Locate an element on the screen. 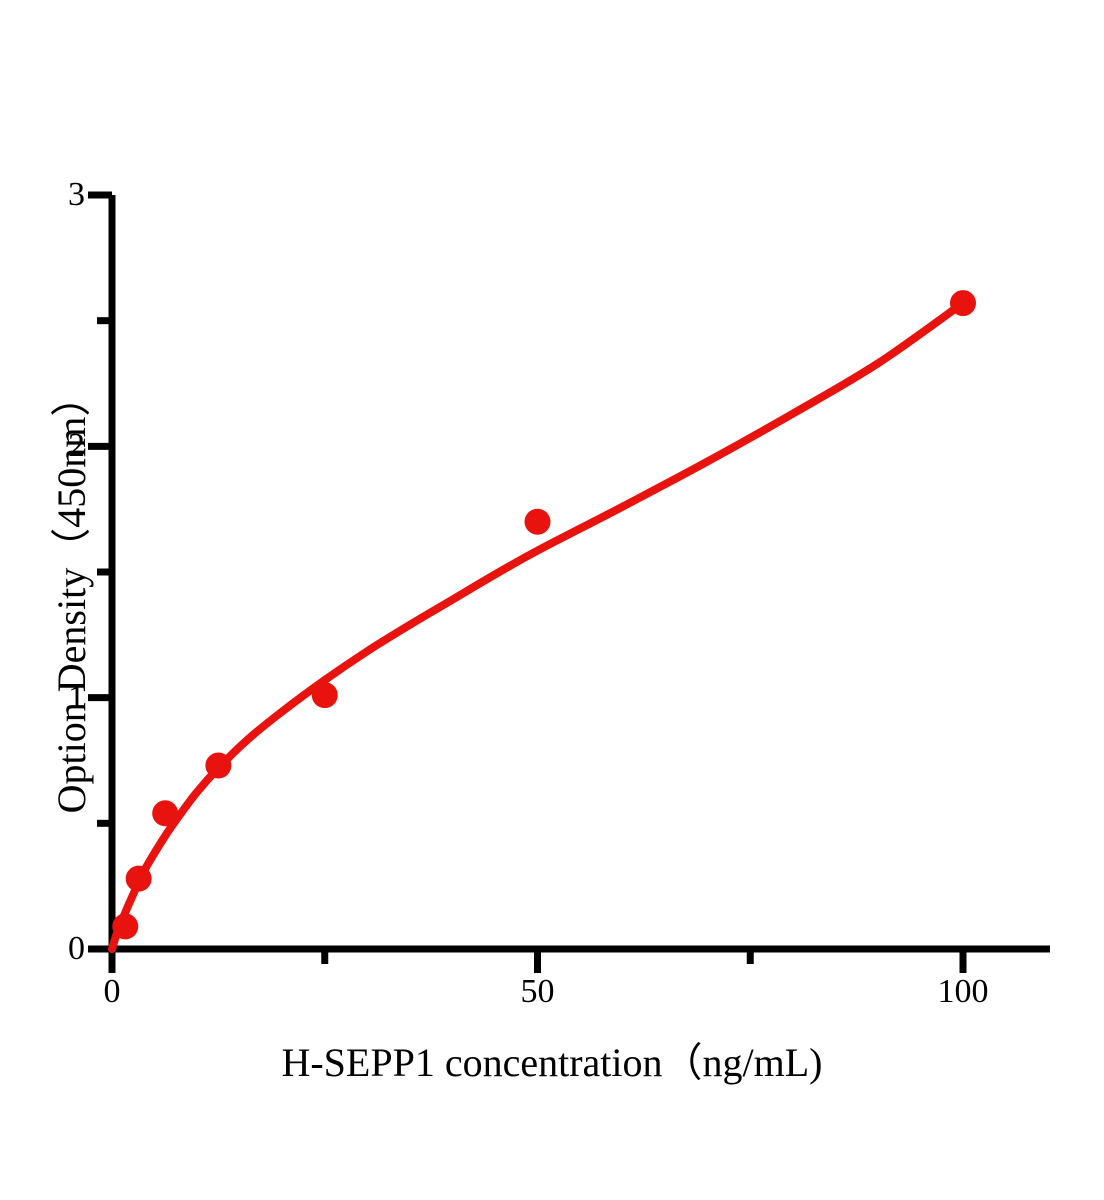 This screenshot has height=1200, width=1104. y-tick-label: 2 is located at coordinates (76, 446).